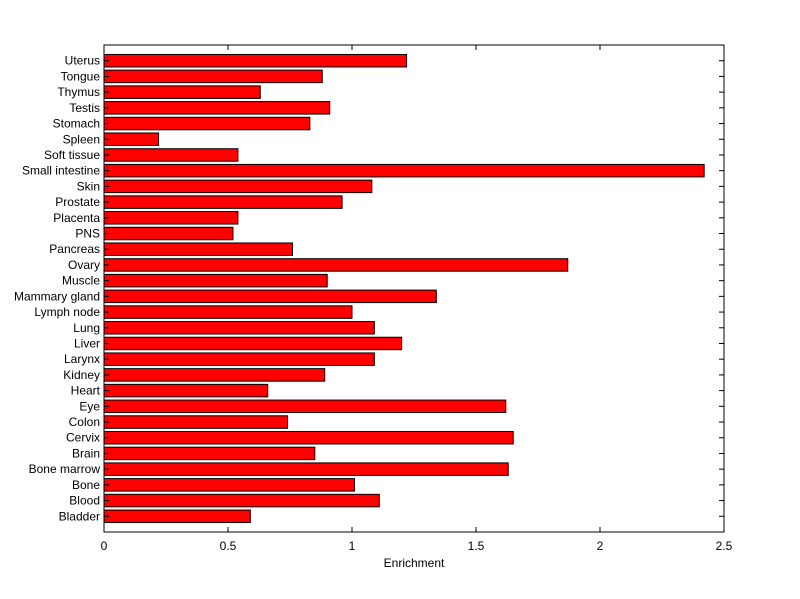  I want to click on y-tick-label: Heart, so click(86, 391).